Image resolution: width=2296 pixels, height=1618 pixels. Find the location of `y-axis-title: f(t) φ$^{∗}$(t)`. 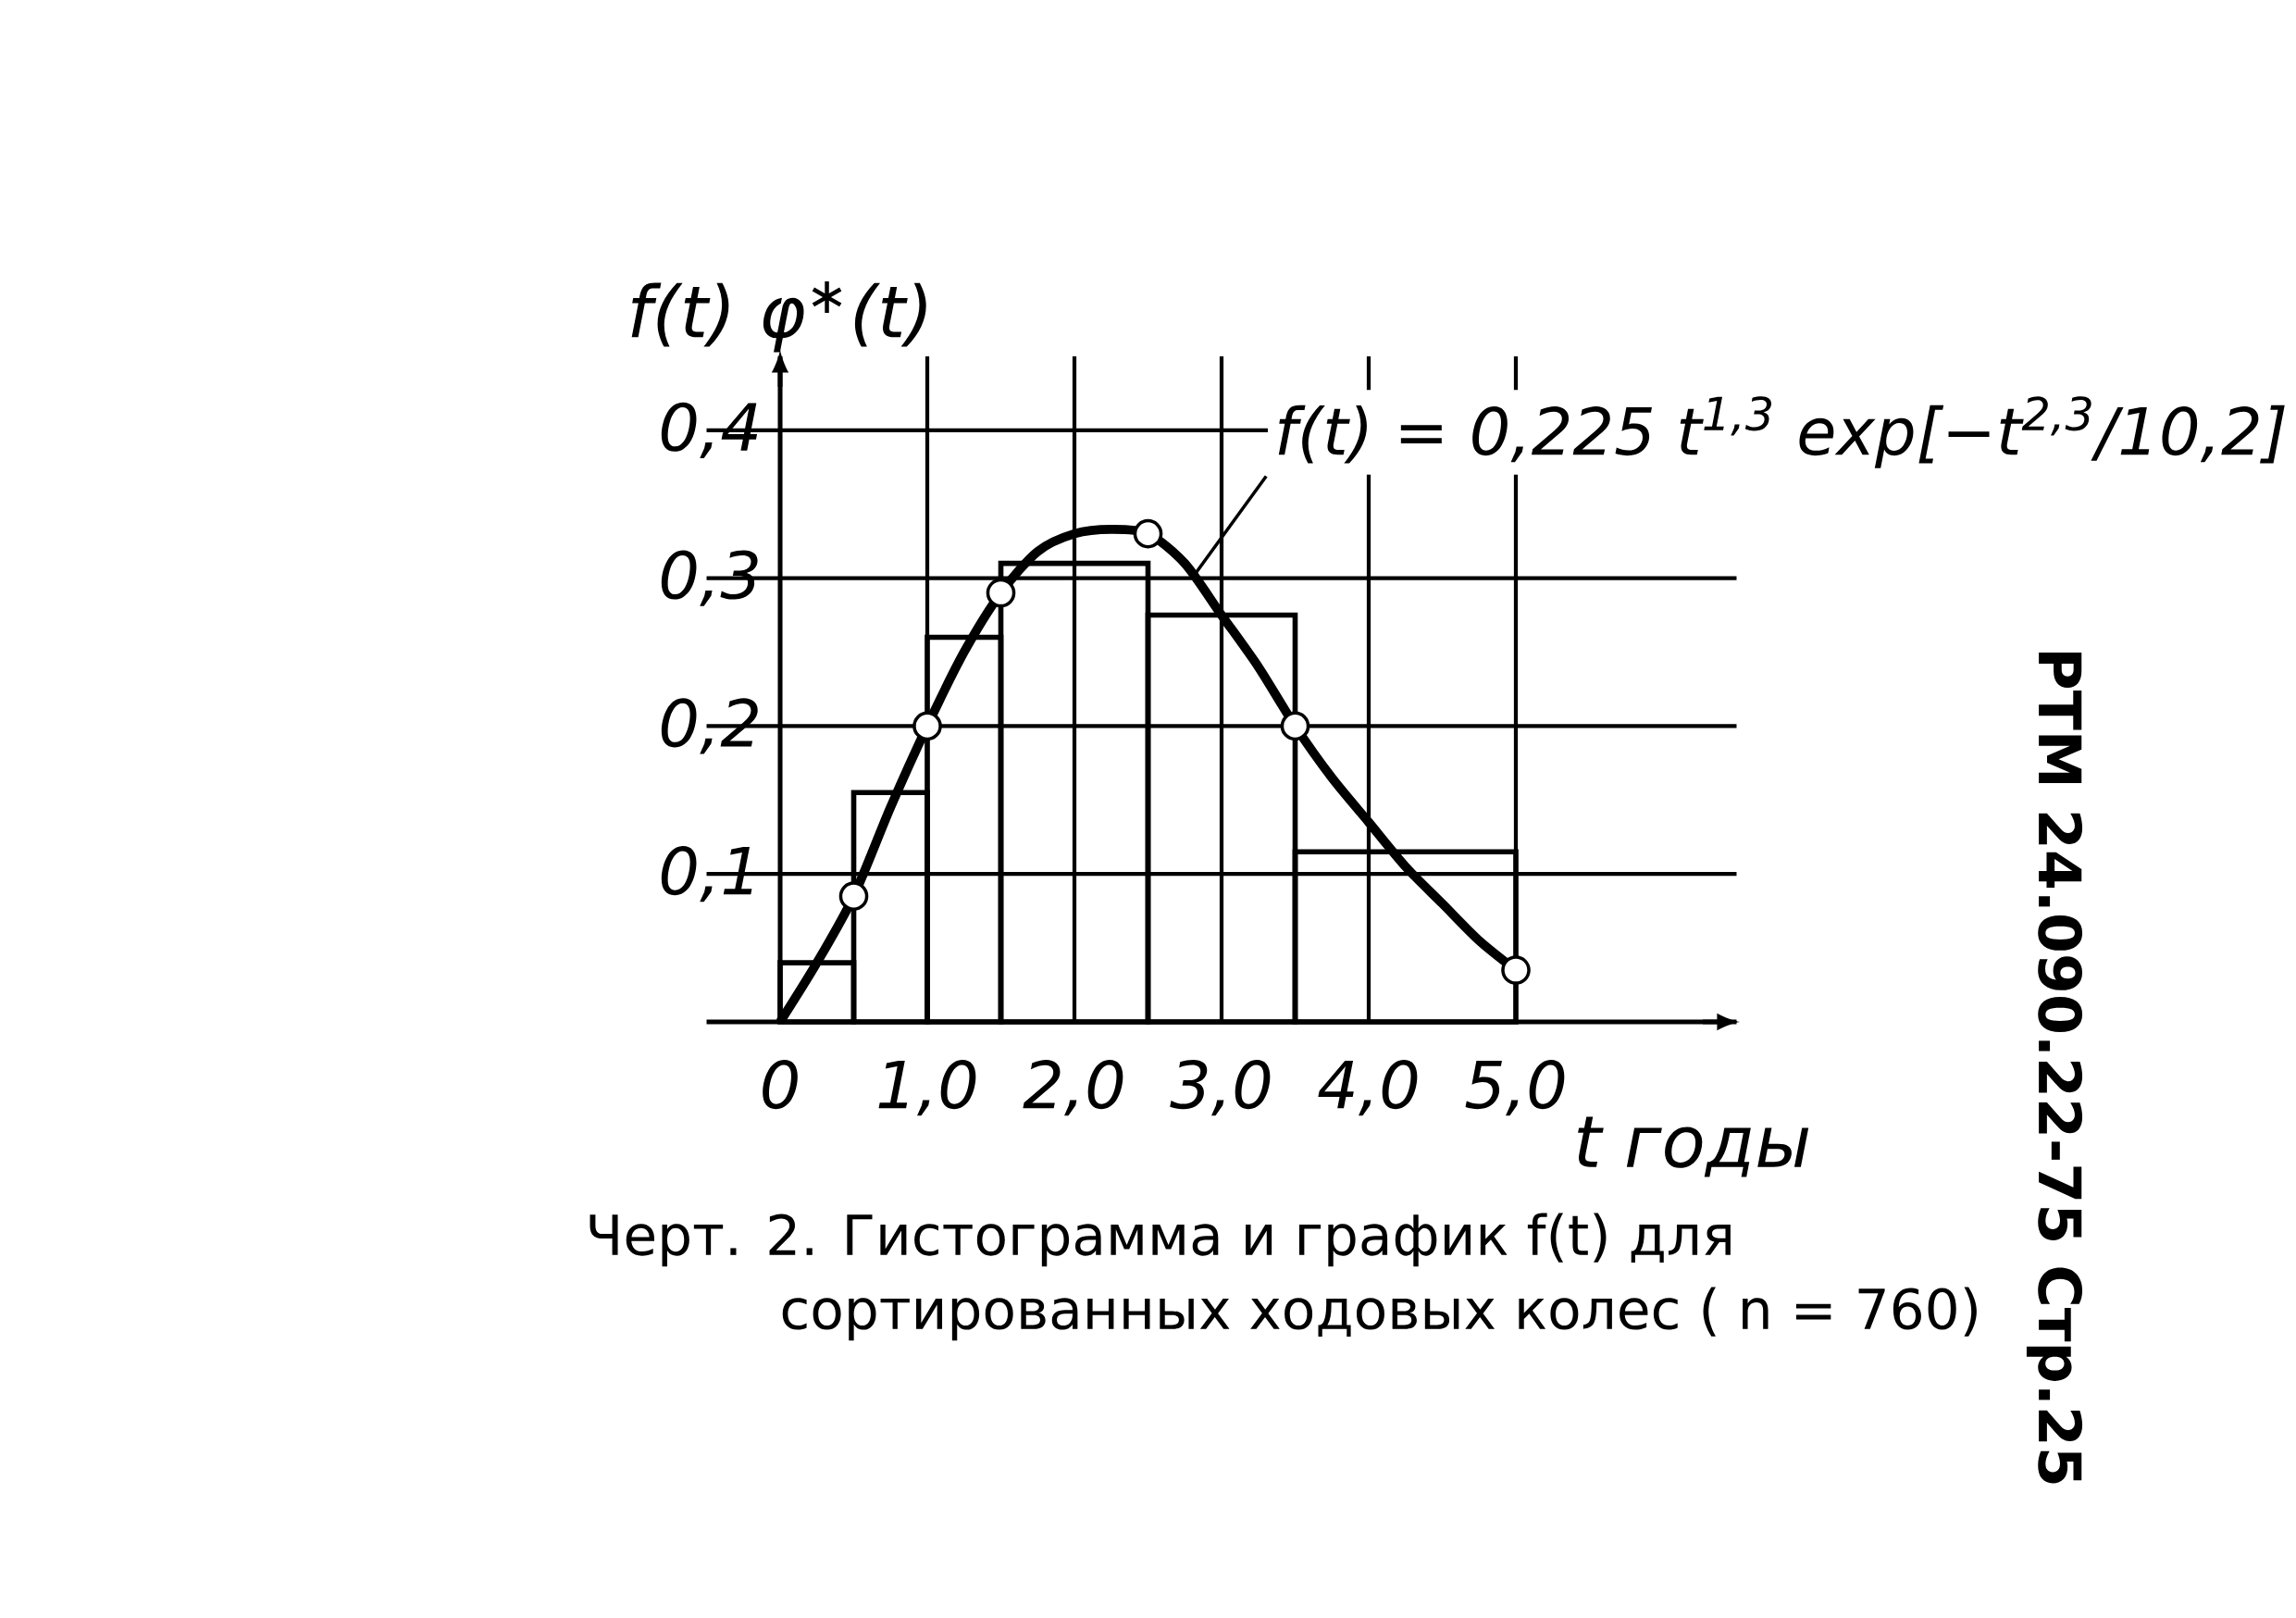

y-axis-title: f(t) φ$^{∗}$(t) is located at coordinates (779, 316).